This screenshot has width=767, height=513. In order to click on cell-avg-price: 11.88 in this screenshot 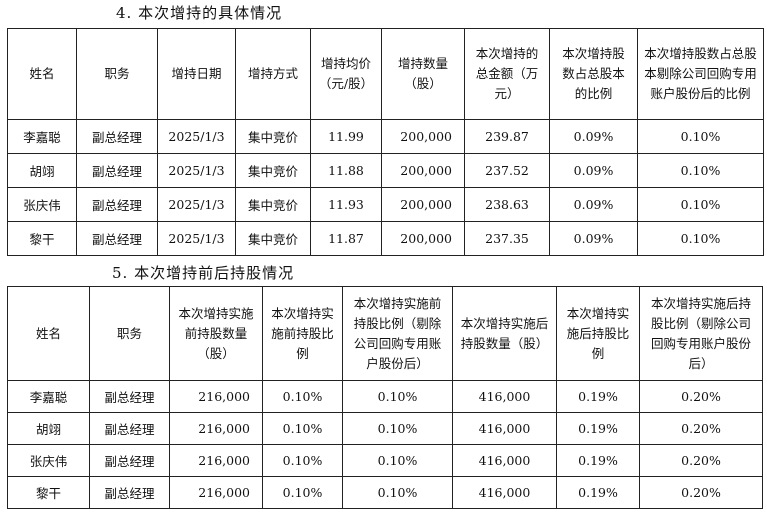, I will do `click(346, 170)`.